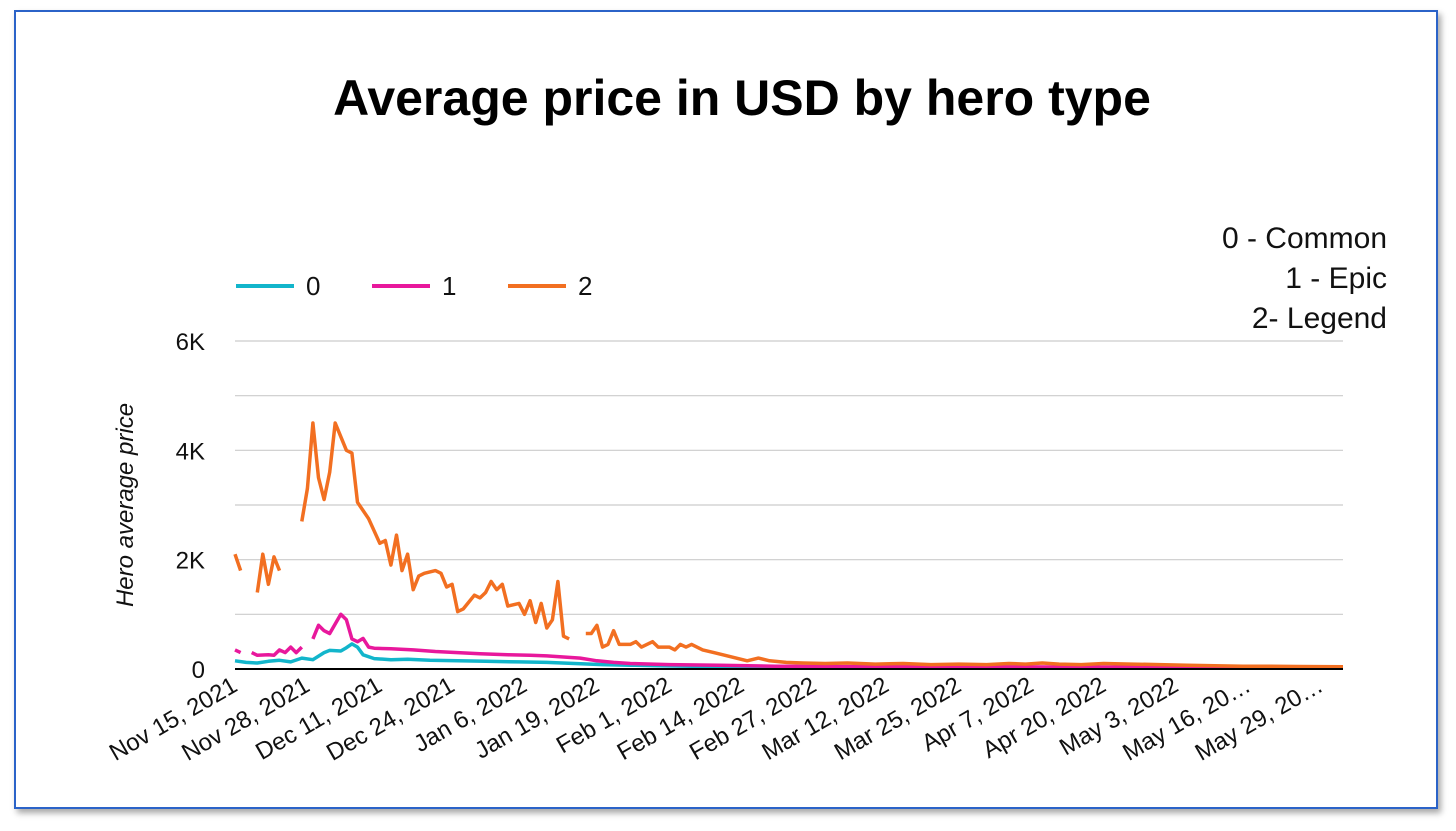  I want to click on legend-note: 2- Legend, so click(1319, 318).